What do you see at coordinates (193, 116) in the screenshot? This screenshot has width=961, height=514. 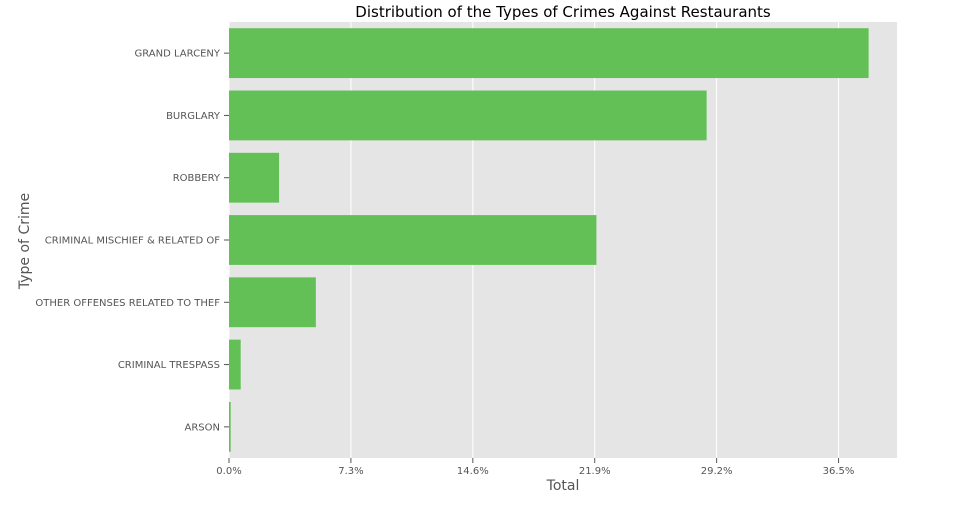 I see `y-tick-label-1: BURGLARY` at bounding box center [193, 116].